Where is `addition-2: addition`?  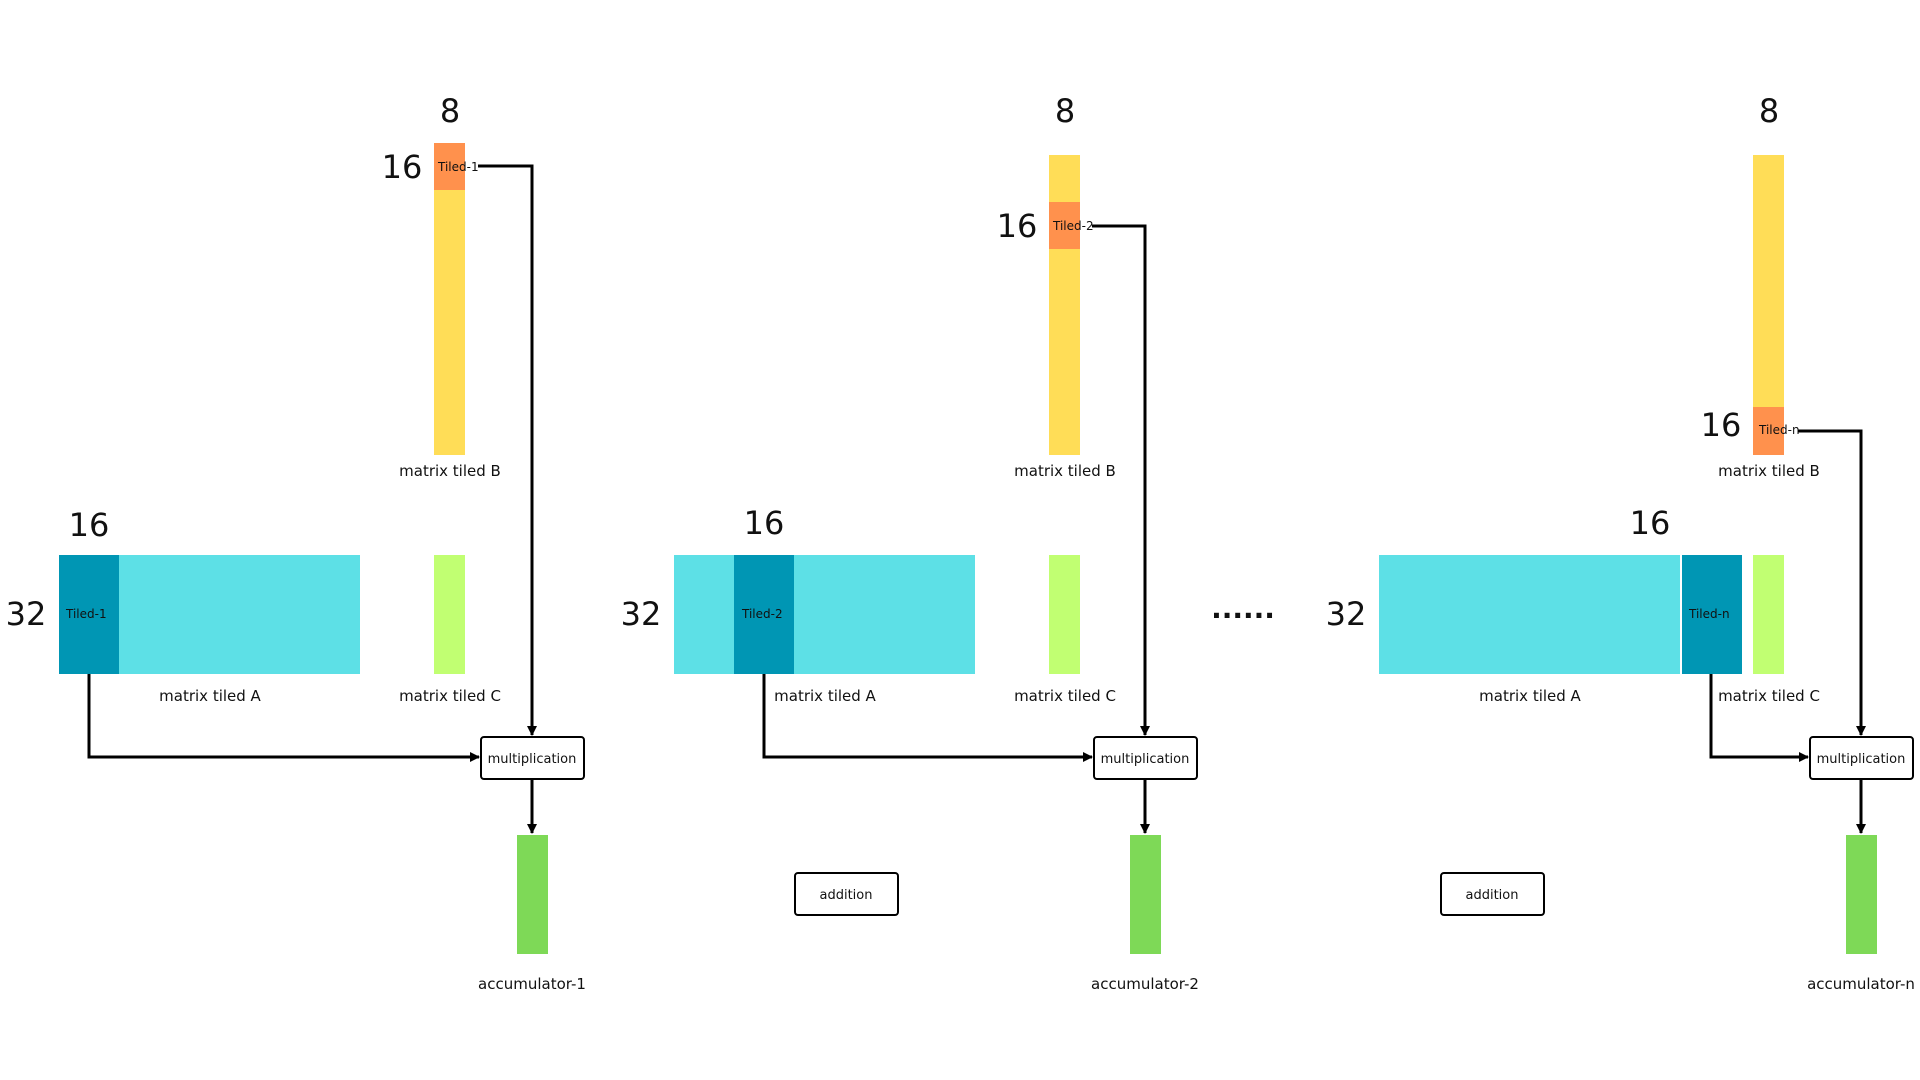
addition-2: addition is located at coordinates (1492, 894).